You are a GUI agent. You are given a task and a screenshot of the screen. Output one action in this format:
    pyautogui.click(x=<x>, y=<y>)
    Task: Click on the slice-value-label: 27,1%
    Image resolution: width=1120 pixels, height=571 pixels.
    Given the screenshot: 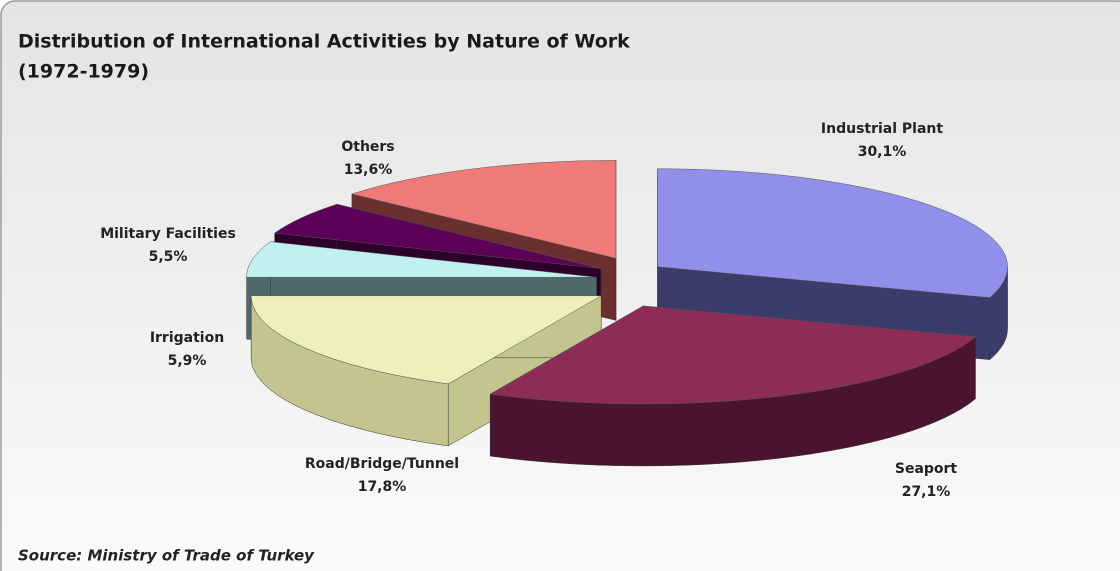 What is the action you would take?
    pyautogui.click(x=926, y=492)
    